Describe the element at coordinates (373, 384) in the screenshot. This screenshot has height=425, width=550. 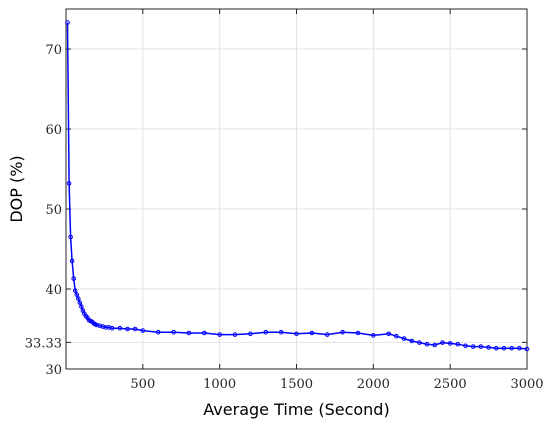
I see `x-tick-label: 2000` at that location.